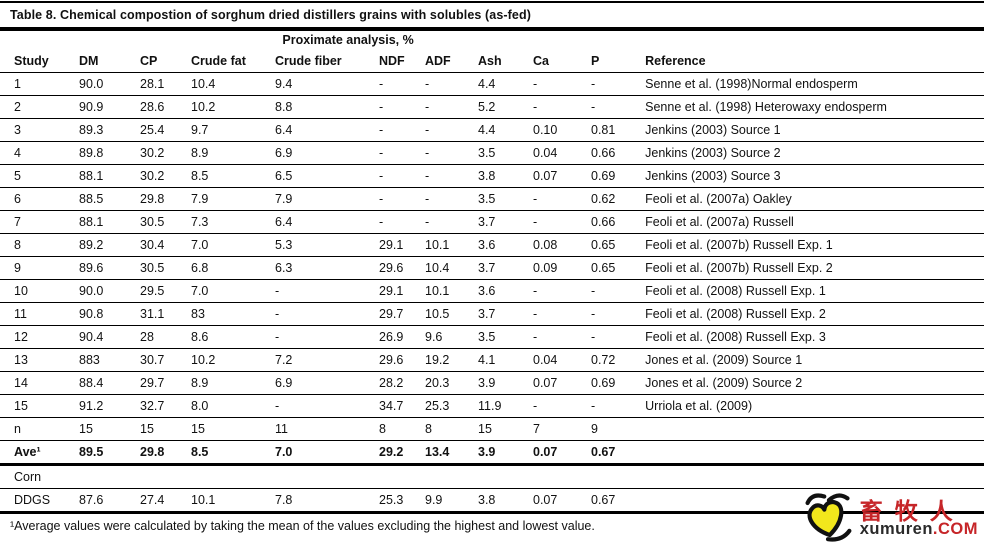 This screenshot has width=984, height=548. Describe the element at coordinates (151, 268) in the screenshot. I see `table-cell: 30.5` at that location.